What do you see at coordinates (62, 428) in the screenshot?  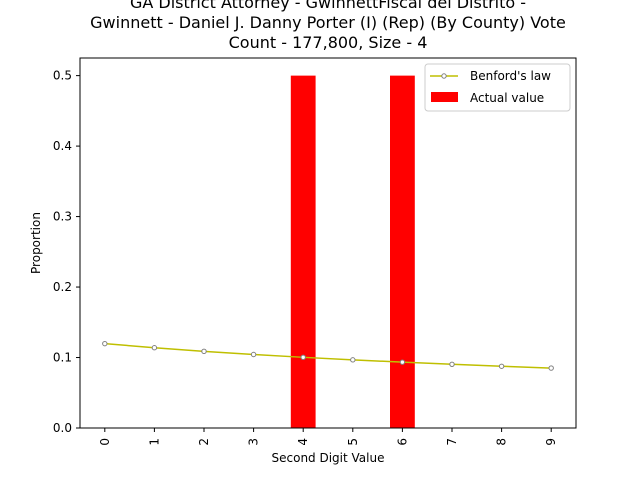 I see `y-tick-label-0.0: 0.0` at bounding box center [62, 428].